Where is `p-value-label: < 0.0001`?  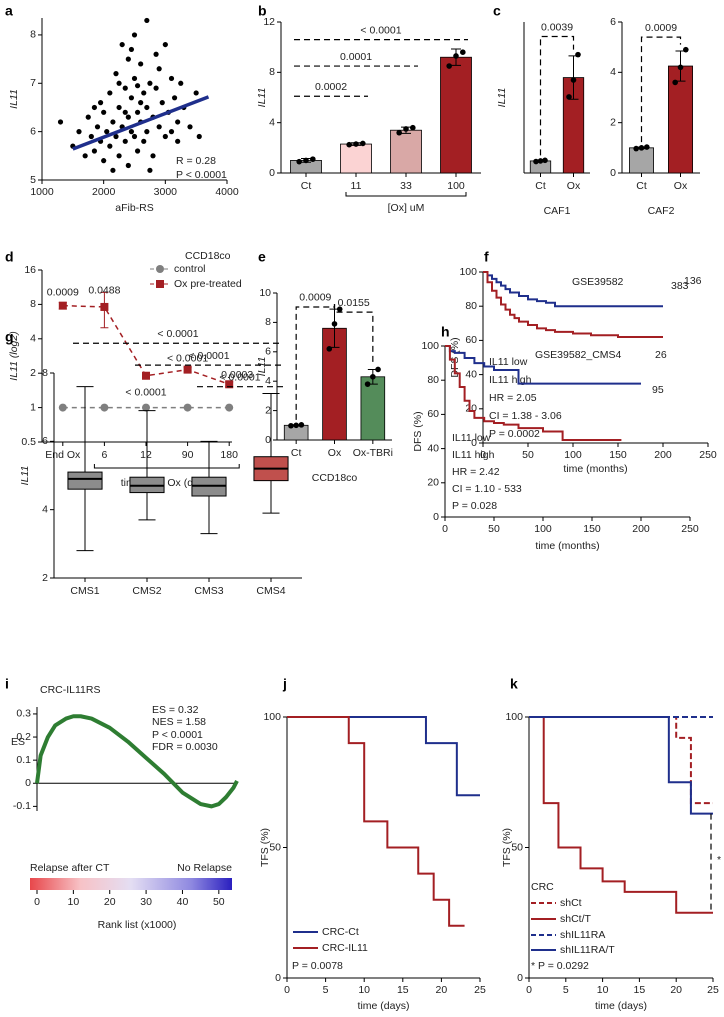
p-value-label: < 0.0001 is located at coordinates (187, 358).